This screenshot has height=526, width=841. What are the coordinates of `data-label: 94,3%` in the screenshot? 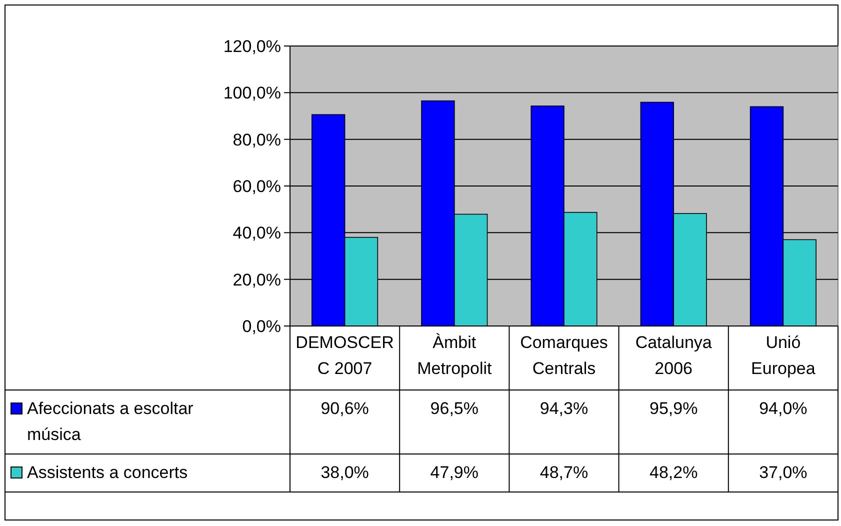 It's located at (564, 408).